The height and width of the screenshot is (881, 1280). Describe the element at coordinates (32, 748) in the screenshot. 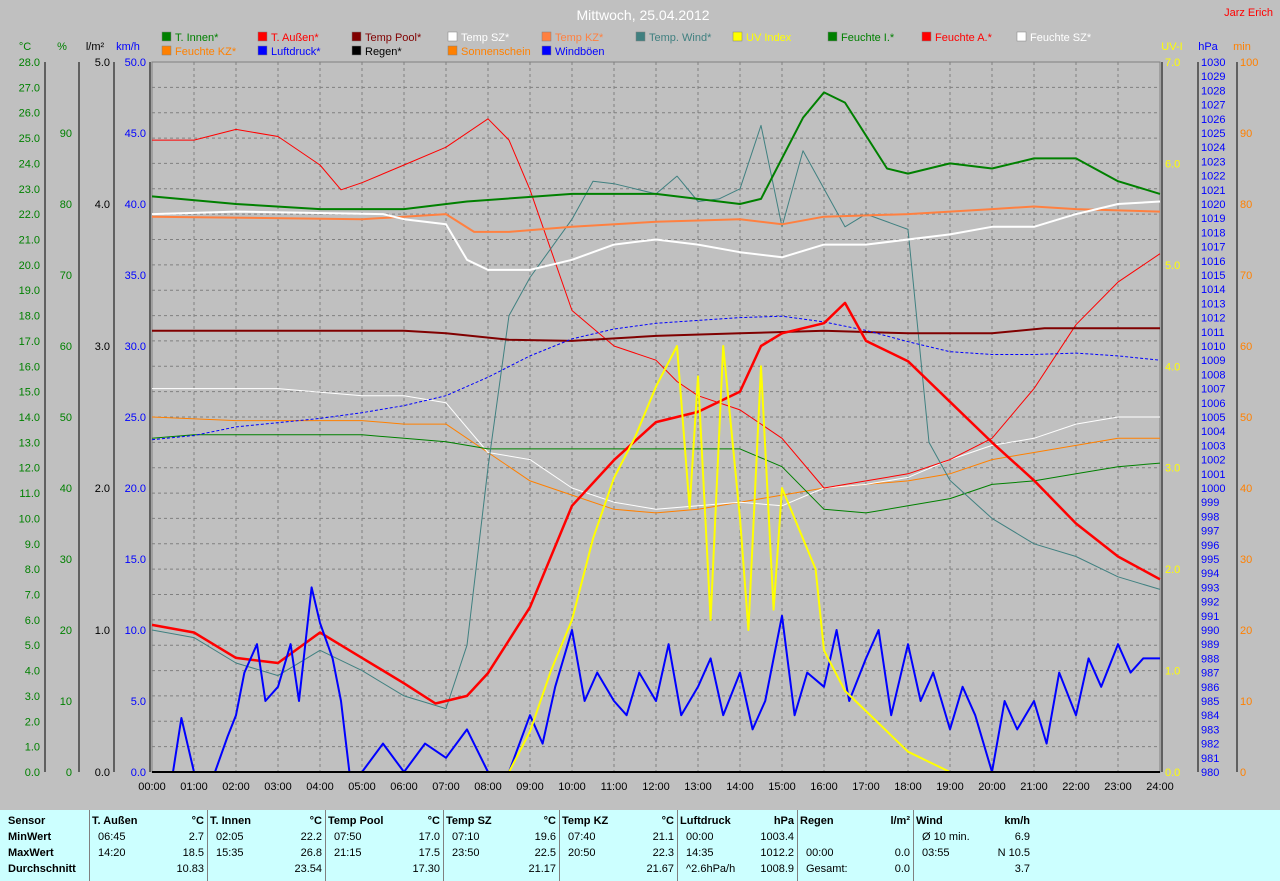

I see `axis-tick-label: 1.0` at that location.